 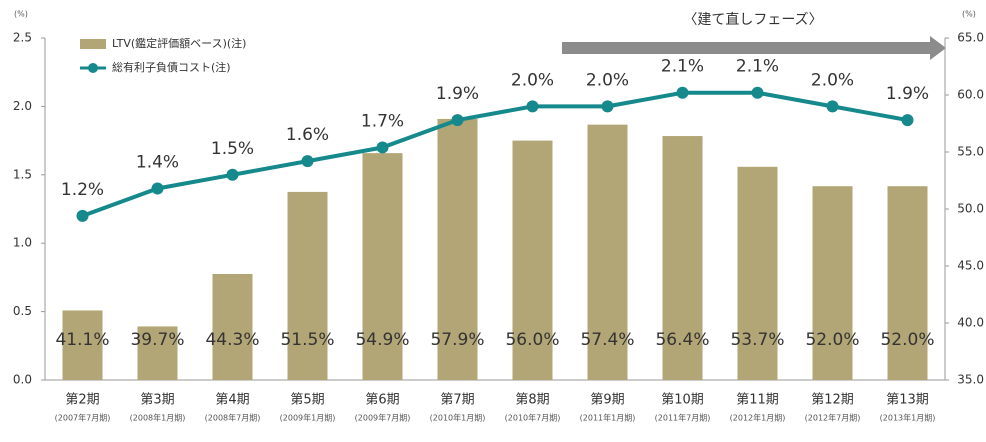 I want to click on y2-axis-label: (%), so click(x=969, y=14).